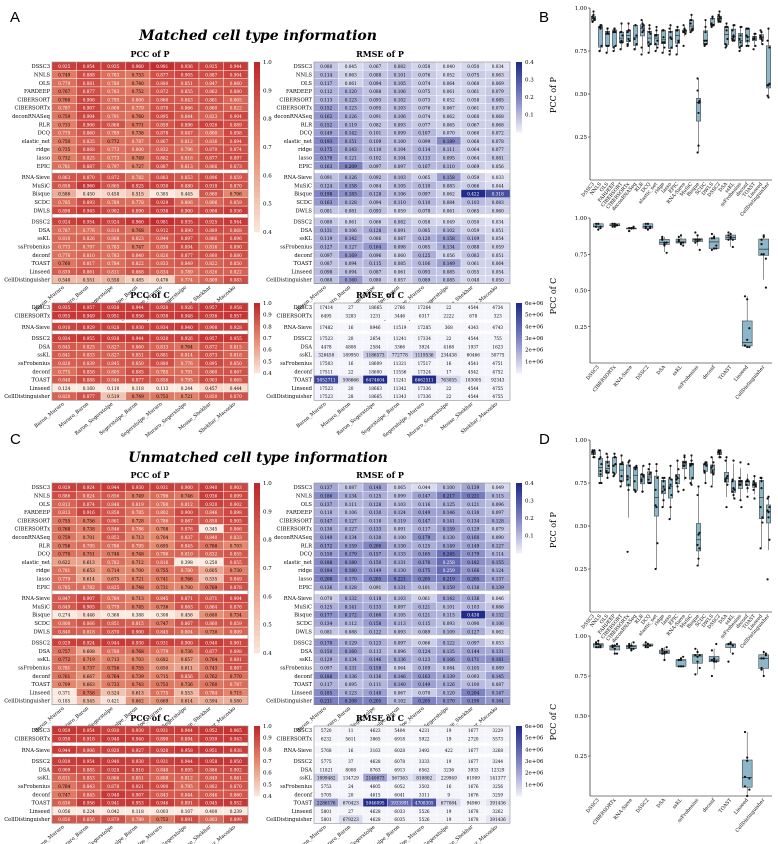 This screenshot has height=844, width=778. I want to click on cell-value: 0.709, so click(64, 684).